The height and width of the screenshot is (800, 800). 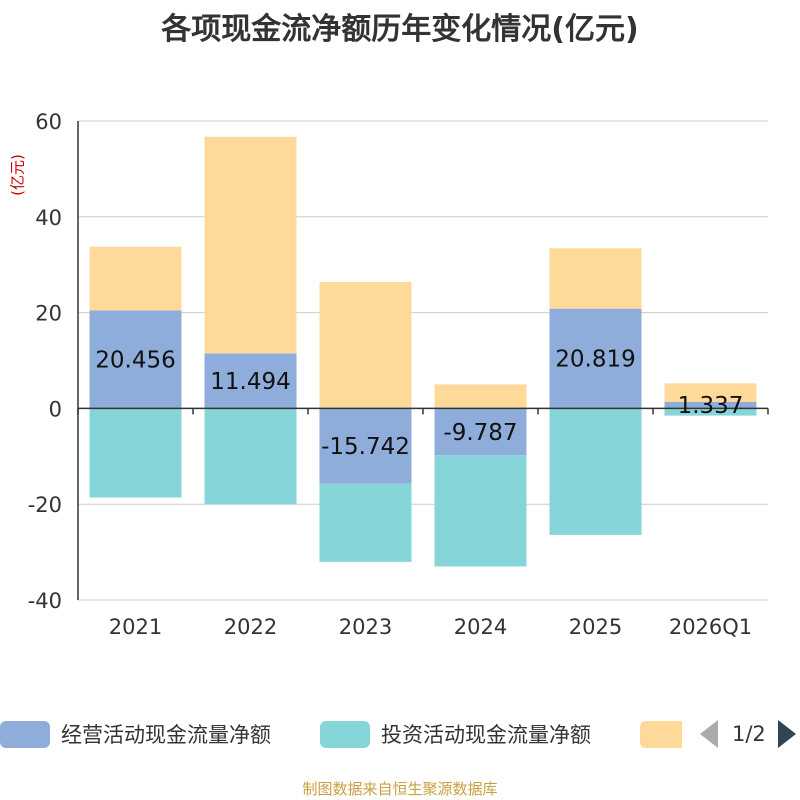 What do you see at coordinates (480, 627) in the screenshot?
I see `x-tick-label: 2024` at bounding box center [480, 627].